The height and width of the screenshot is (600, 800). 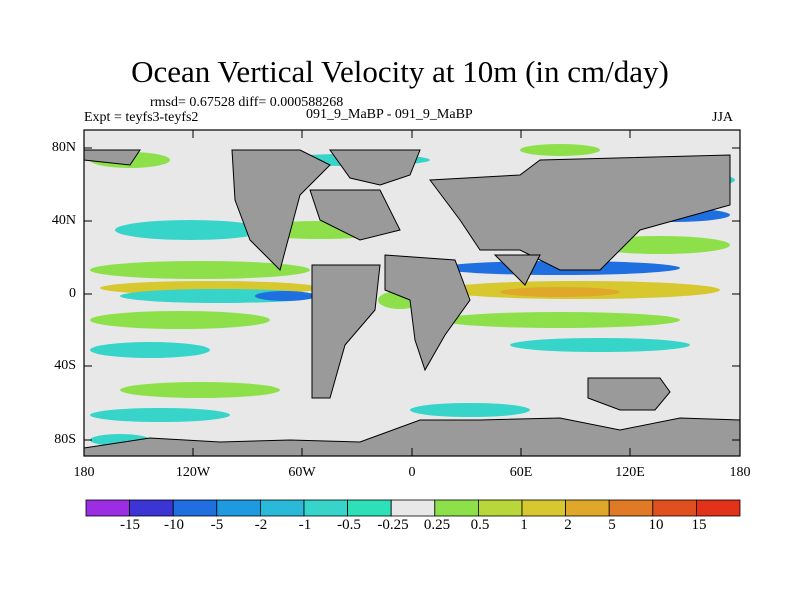 What do you see at coordinates (247, 102) in the screenshot?
I see `stats-label: rmsd= 0.67528 diff= 0.000588268` at bounding box center [247, 102].